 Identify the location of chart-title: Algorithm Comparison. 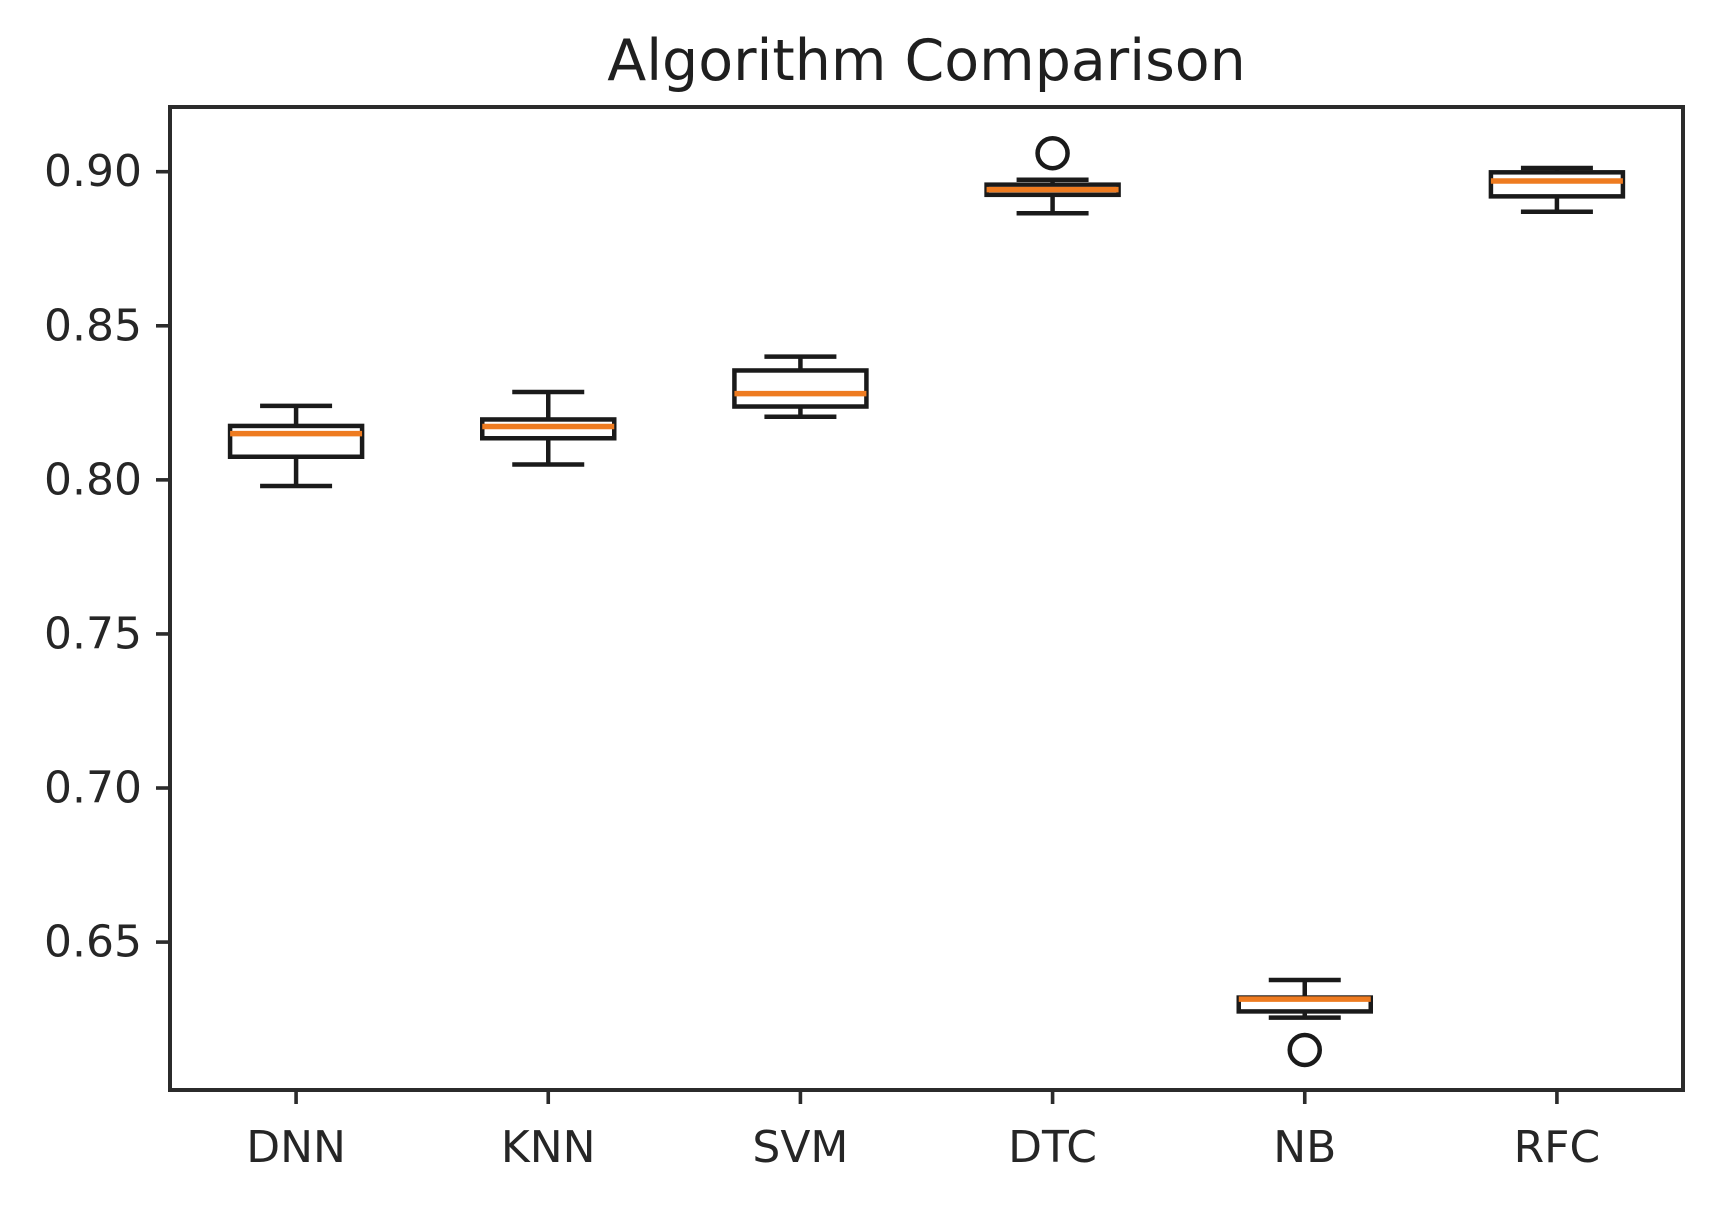
(926, 61).